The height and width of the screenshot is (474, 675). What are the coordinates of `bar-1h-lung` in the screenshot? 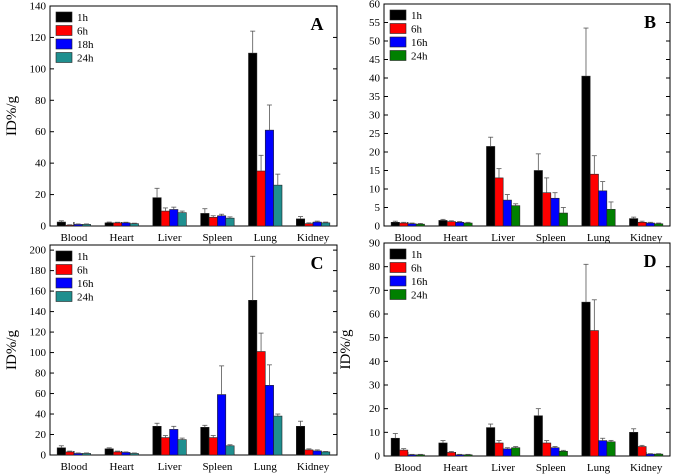 It's located at (586, 379).